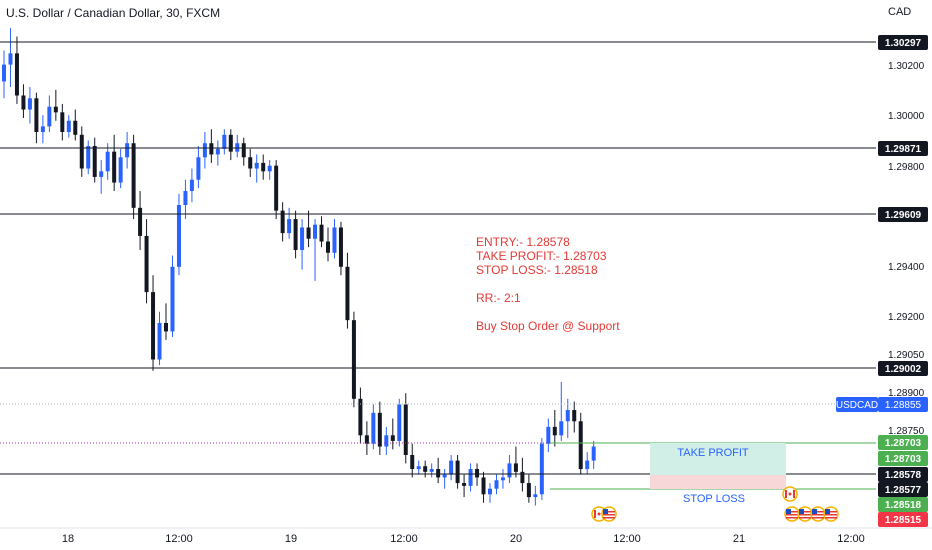 The height and width of the screenshot is (550, 932). What do you see at coordinates (903, 504) in the screenshot?
I see `stop-loss-badge` at bounding box center [903, 504].